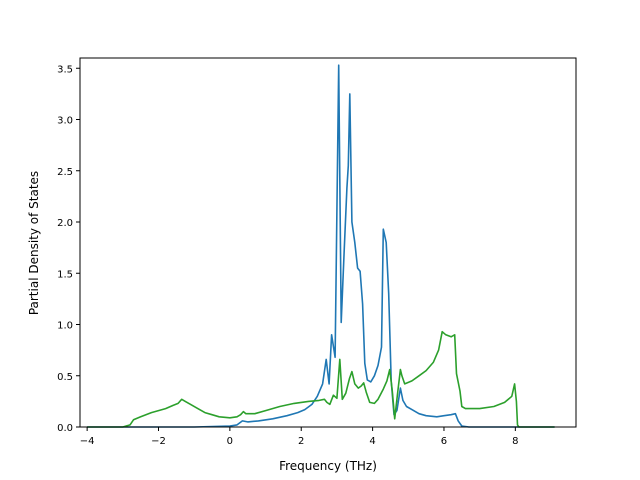 The image size is (640, 480). What do you see at coordinates (444, 441) in the screenshot?
I see `x-tick-label: 6` at bounding box center [444, 441].